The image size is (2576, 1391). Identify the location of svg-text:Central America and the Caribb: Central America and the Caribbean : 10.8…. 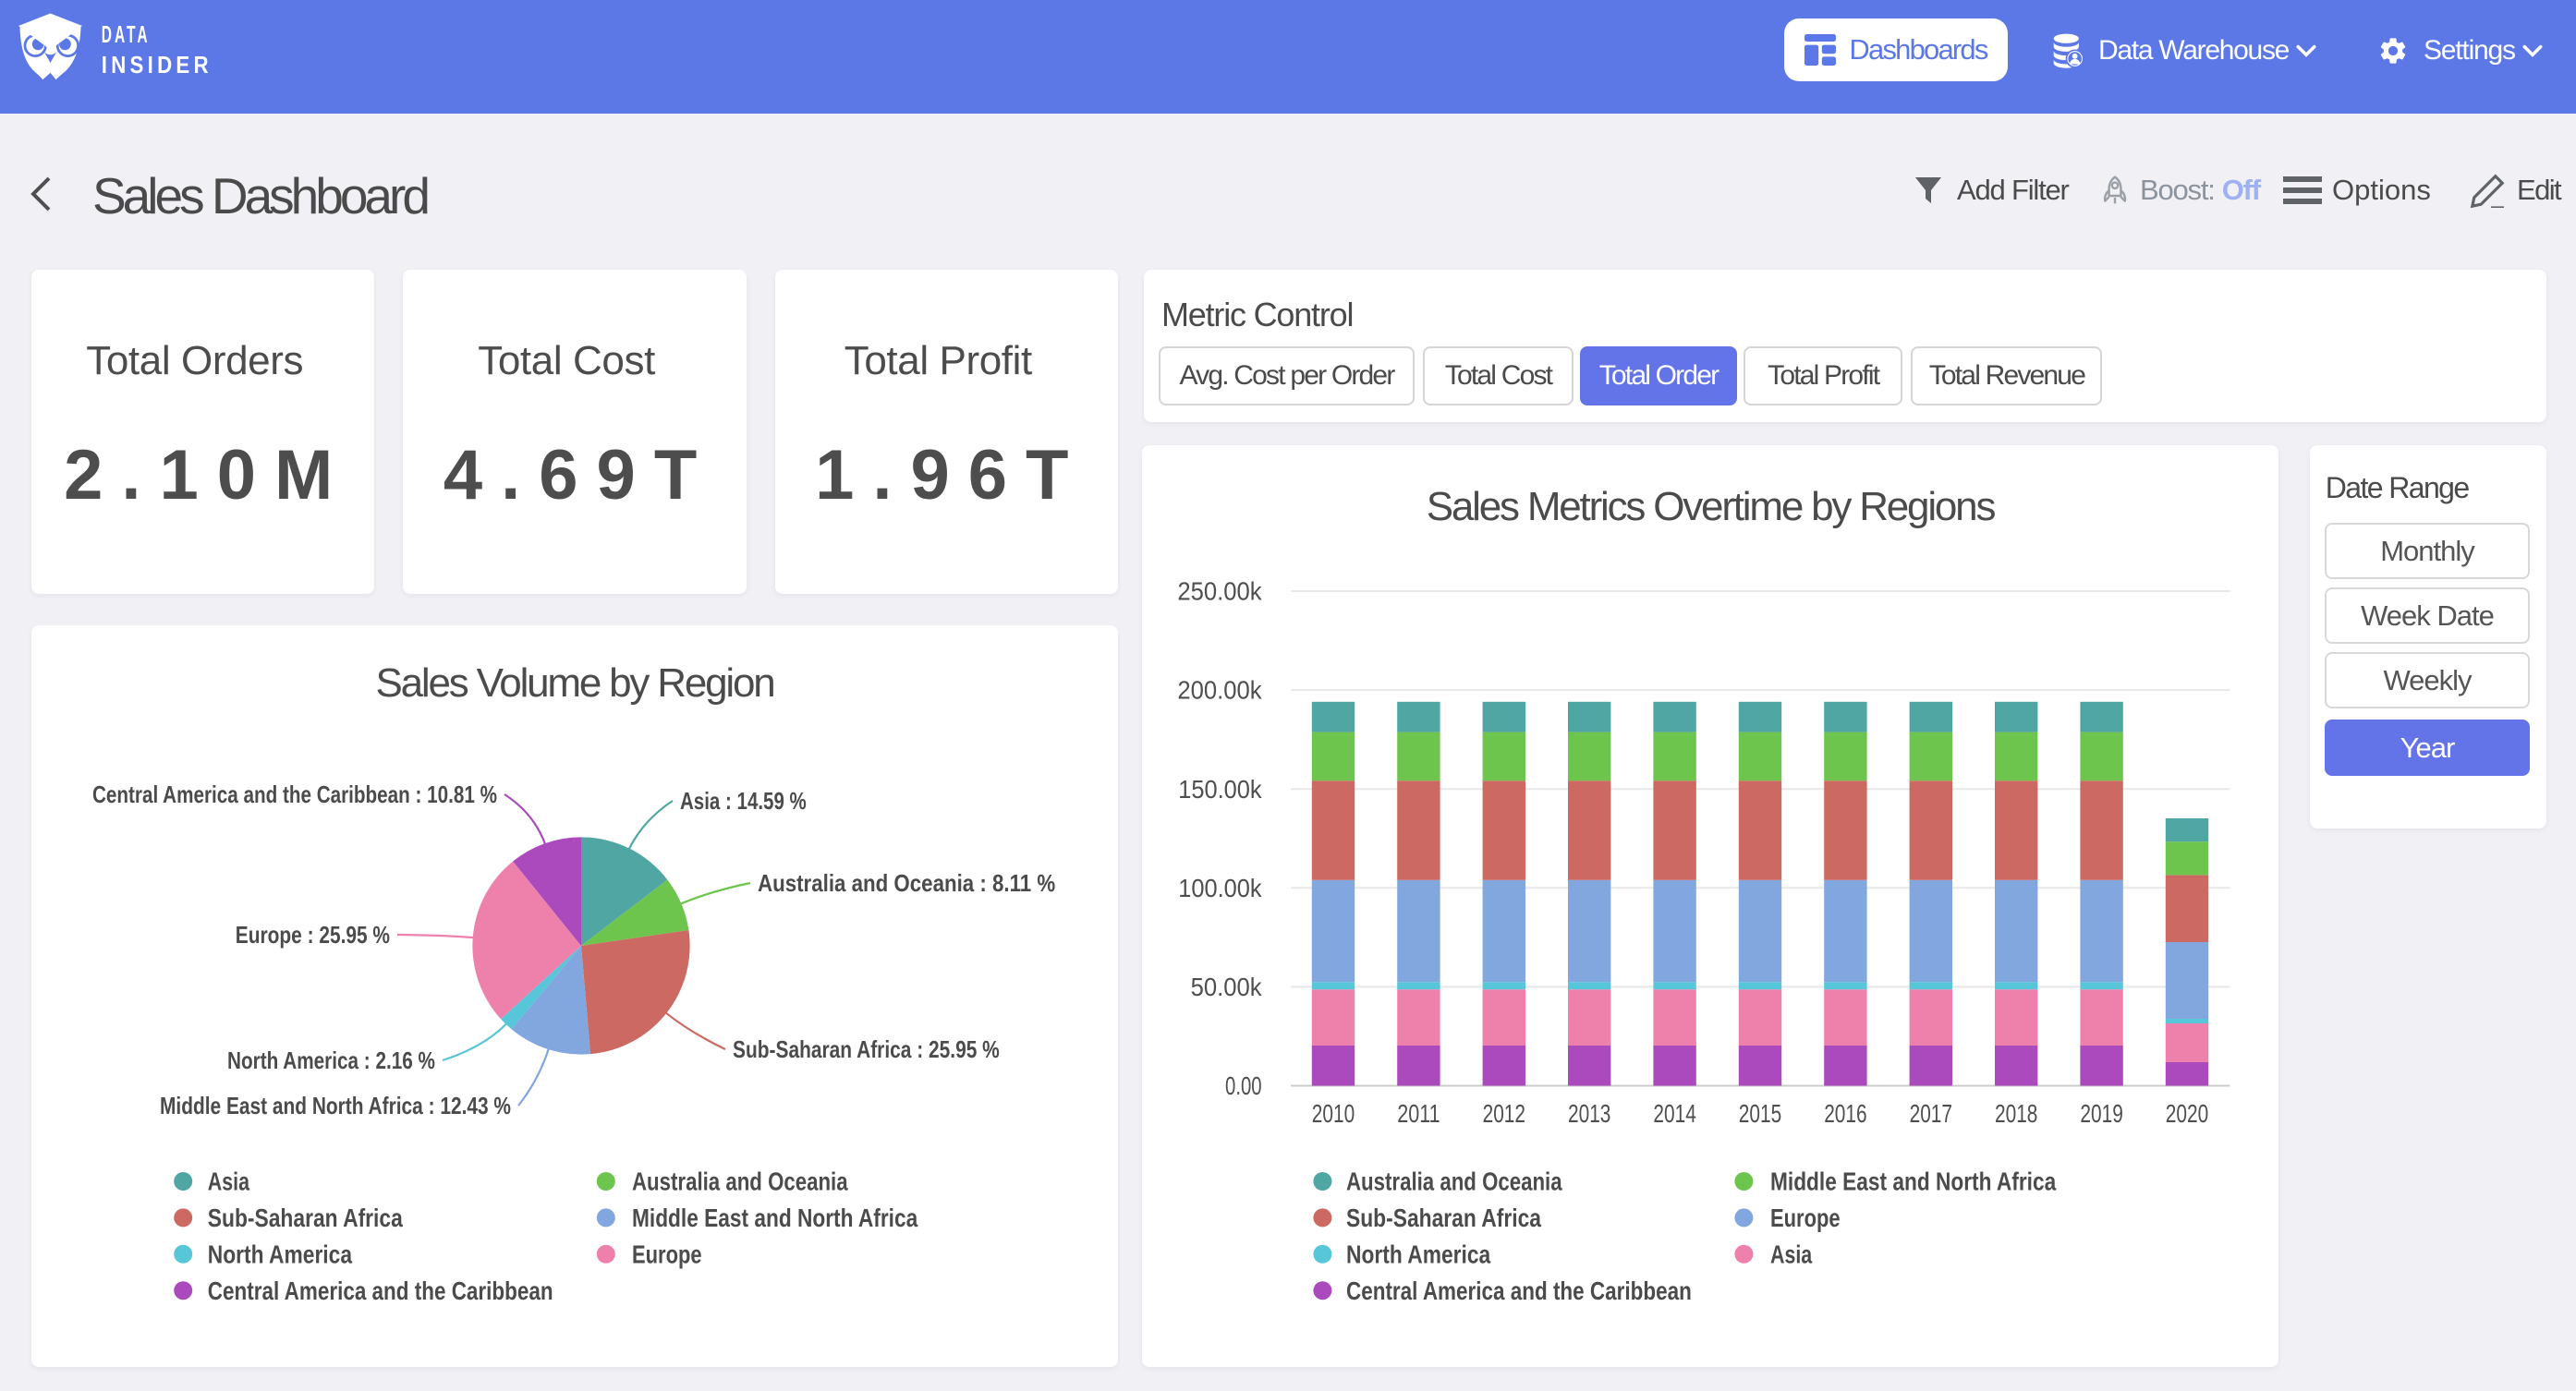
(294, 795).